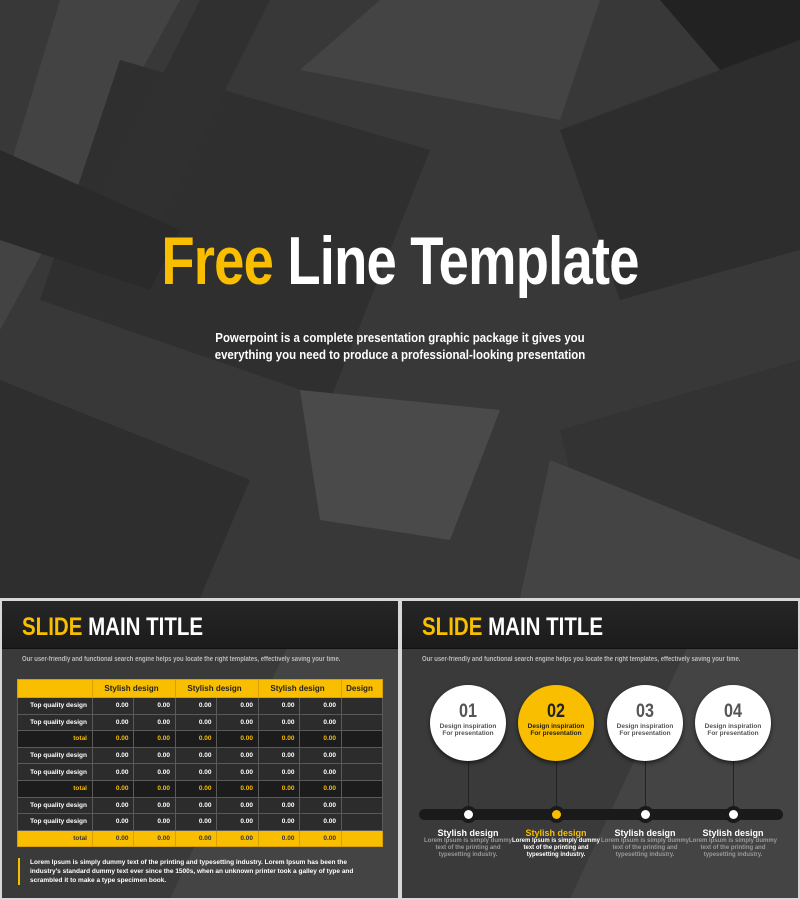 This screenshot has width=800, height=900. What do you see at coordinates (733, 711) in the screenshot?
I see `step-number: 04` at bounding box center [733, 711].